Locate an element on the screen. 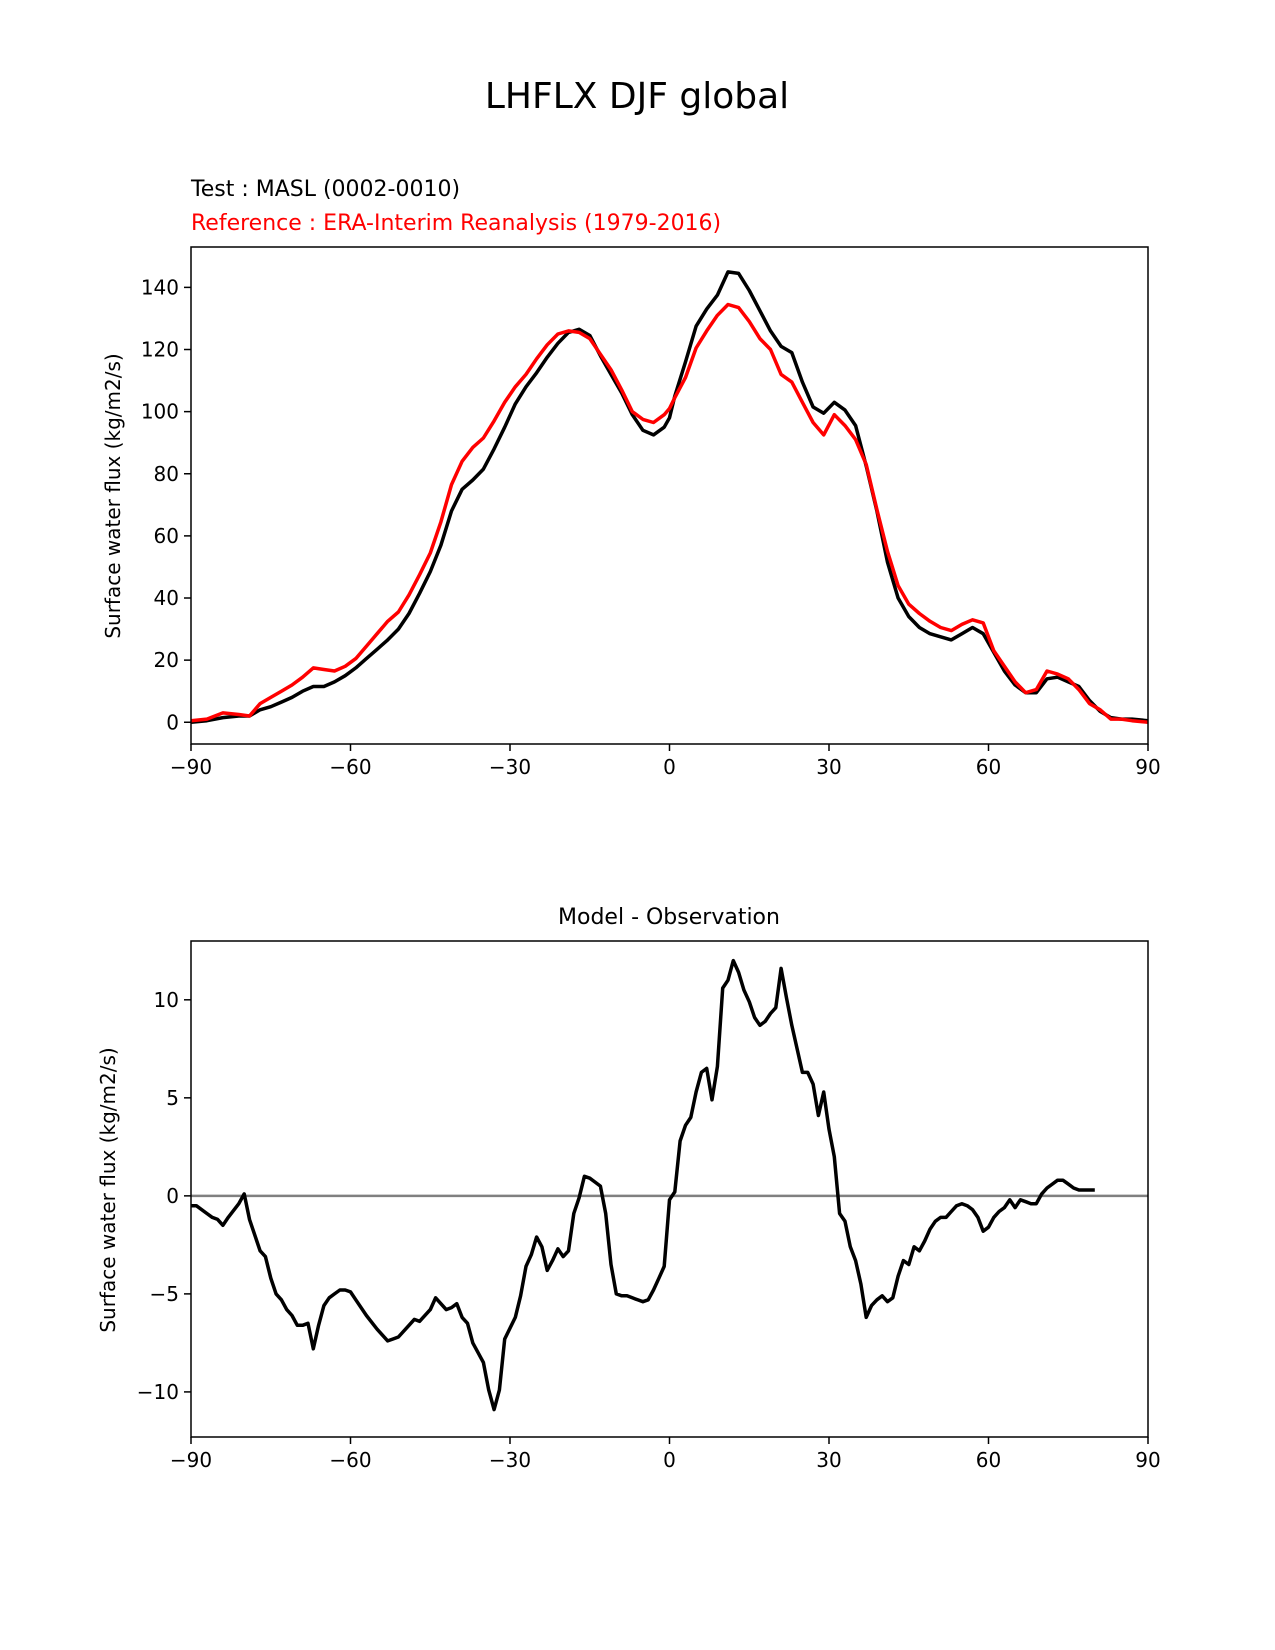 This screenshot has height=1650, width=1275. y-tick-label: 20 is located at coordinates (166, 660).